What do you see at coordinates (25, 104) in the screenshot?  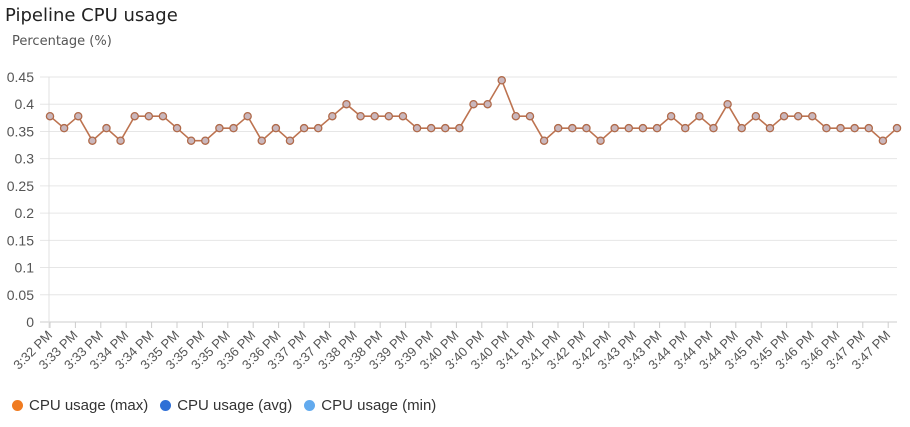 I see `y-tick-label: 0.4` at bounding box center [25, 104].